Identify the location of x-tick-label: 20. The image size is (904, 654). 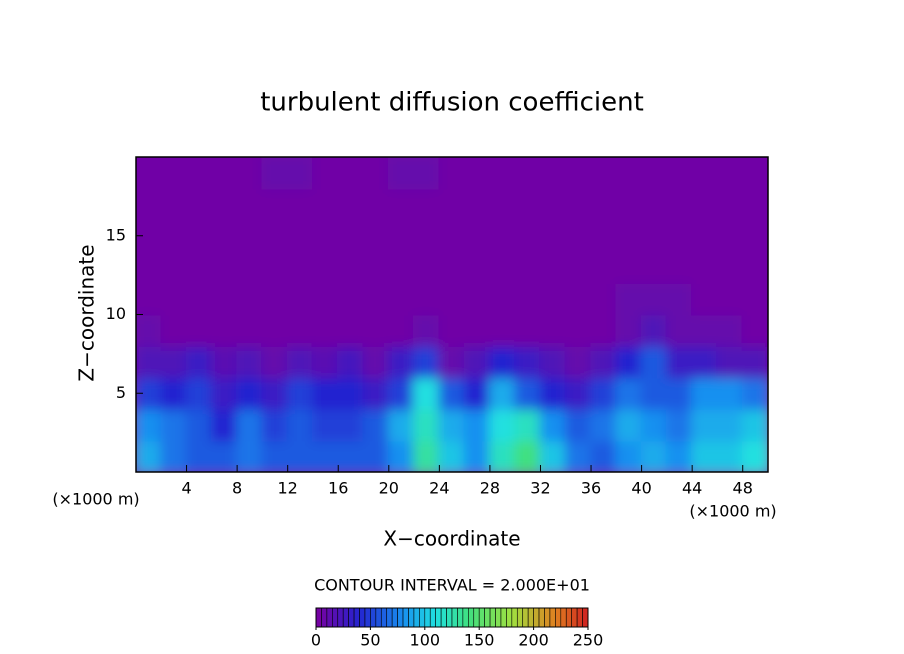
(389, 488).